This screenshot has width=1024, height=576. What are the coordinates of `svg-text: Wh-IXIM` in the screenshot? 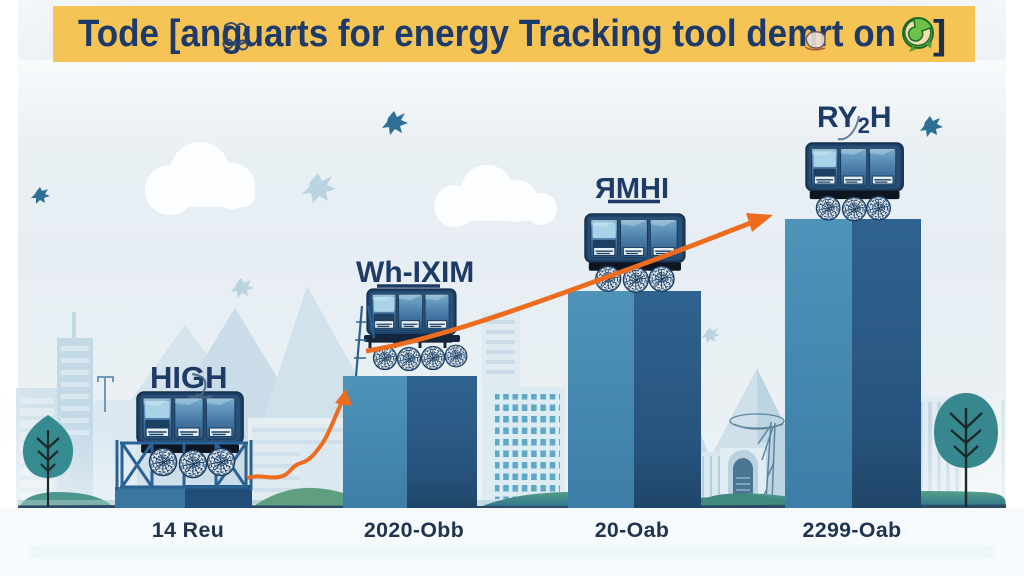 It's located at (415, 272).